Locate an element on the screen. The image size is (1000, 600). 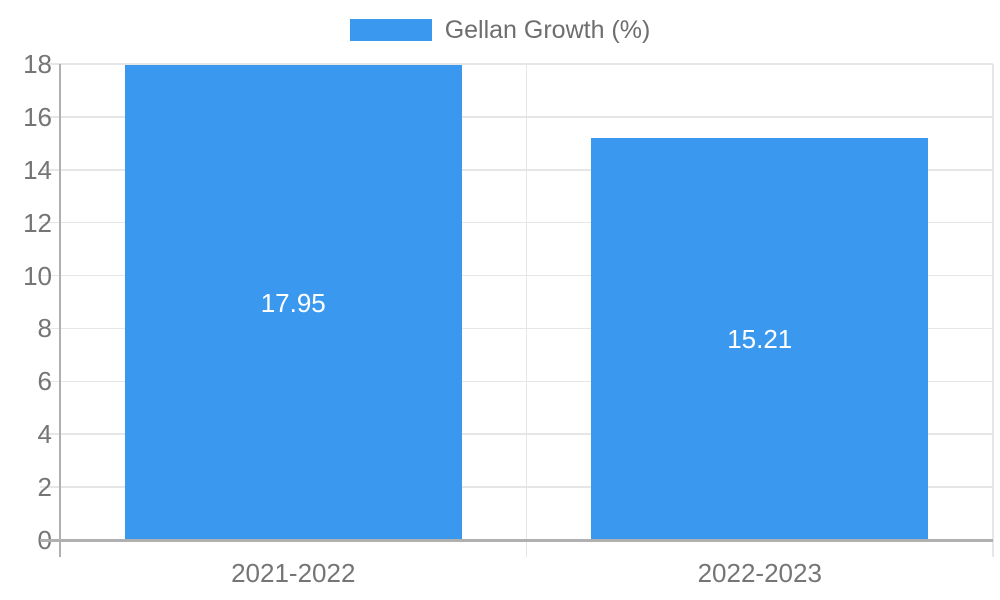
y-tick-label: 18 is located at coordinates (37, 64).